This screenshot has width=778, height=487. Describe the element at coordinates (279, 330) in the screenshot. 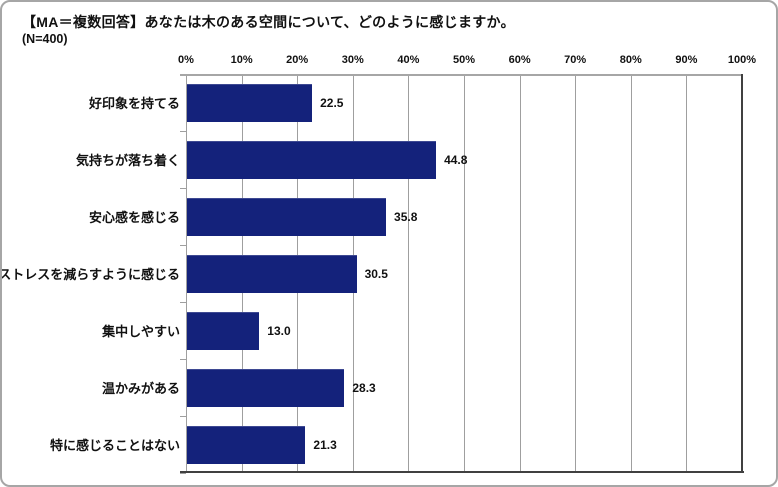

I see `bar-value-label: 13.0` at that location.